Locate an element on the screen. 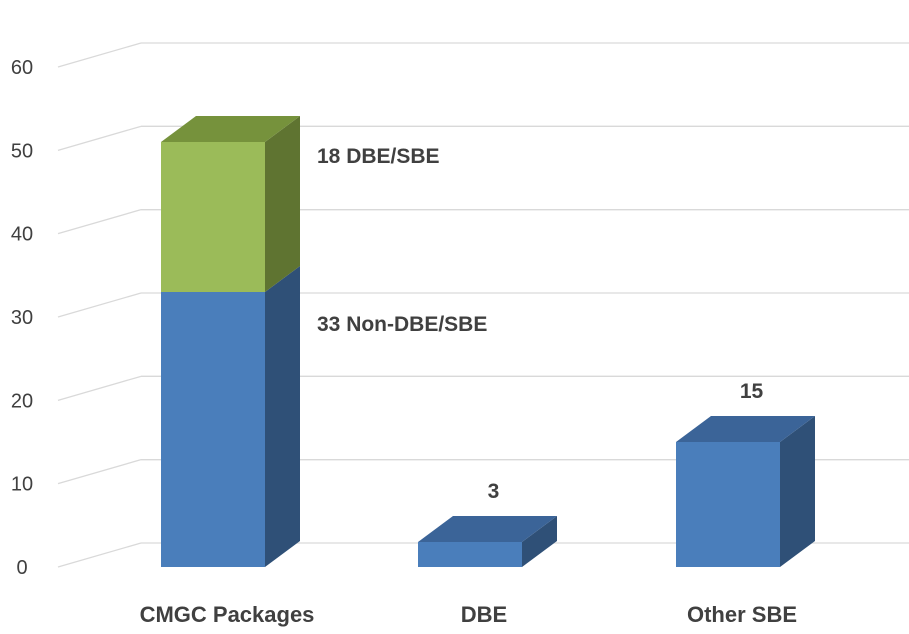 This screenshot has width=909, height=634. x-category-label: CMGC Packages is located at coordinates (227, 614).